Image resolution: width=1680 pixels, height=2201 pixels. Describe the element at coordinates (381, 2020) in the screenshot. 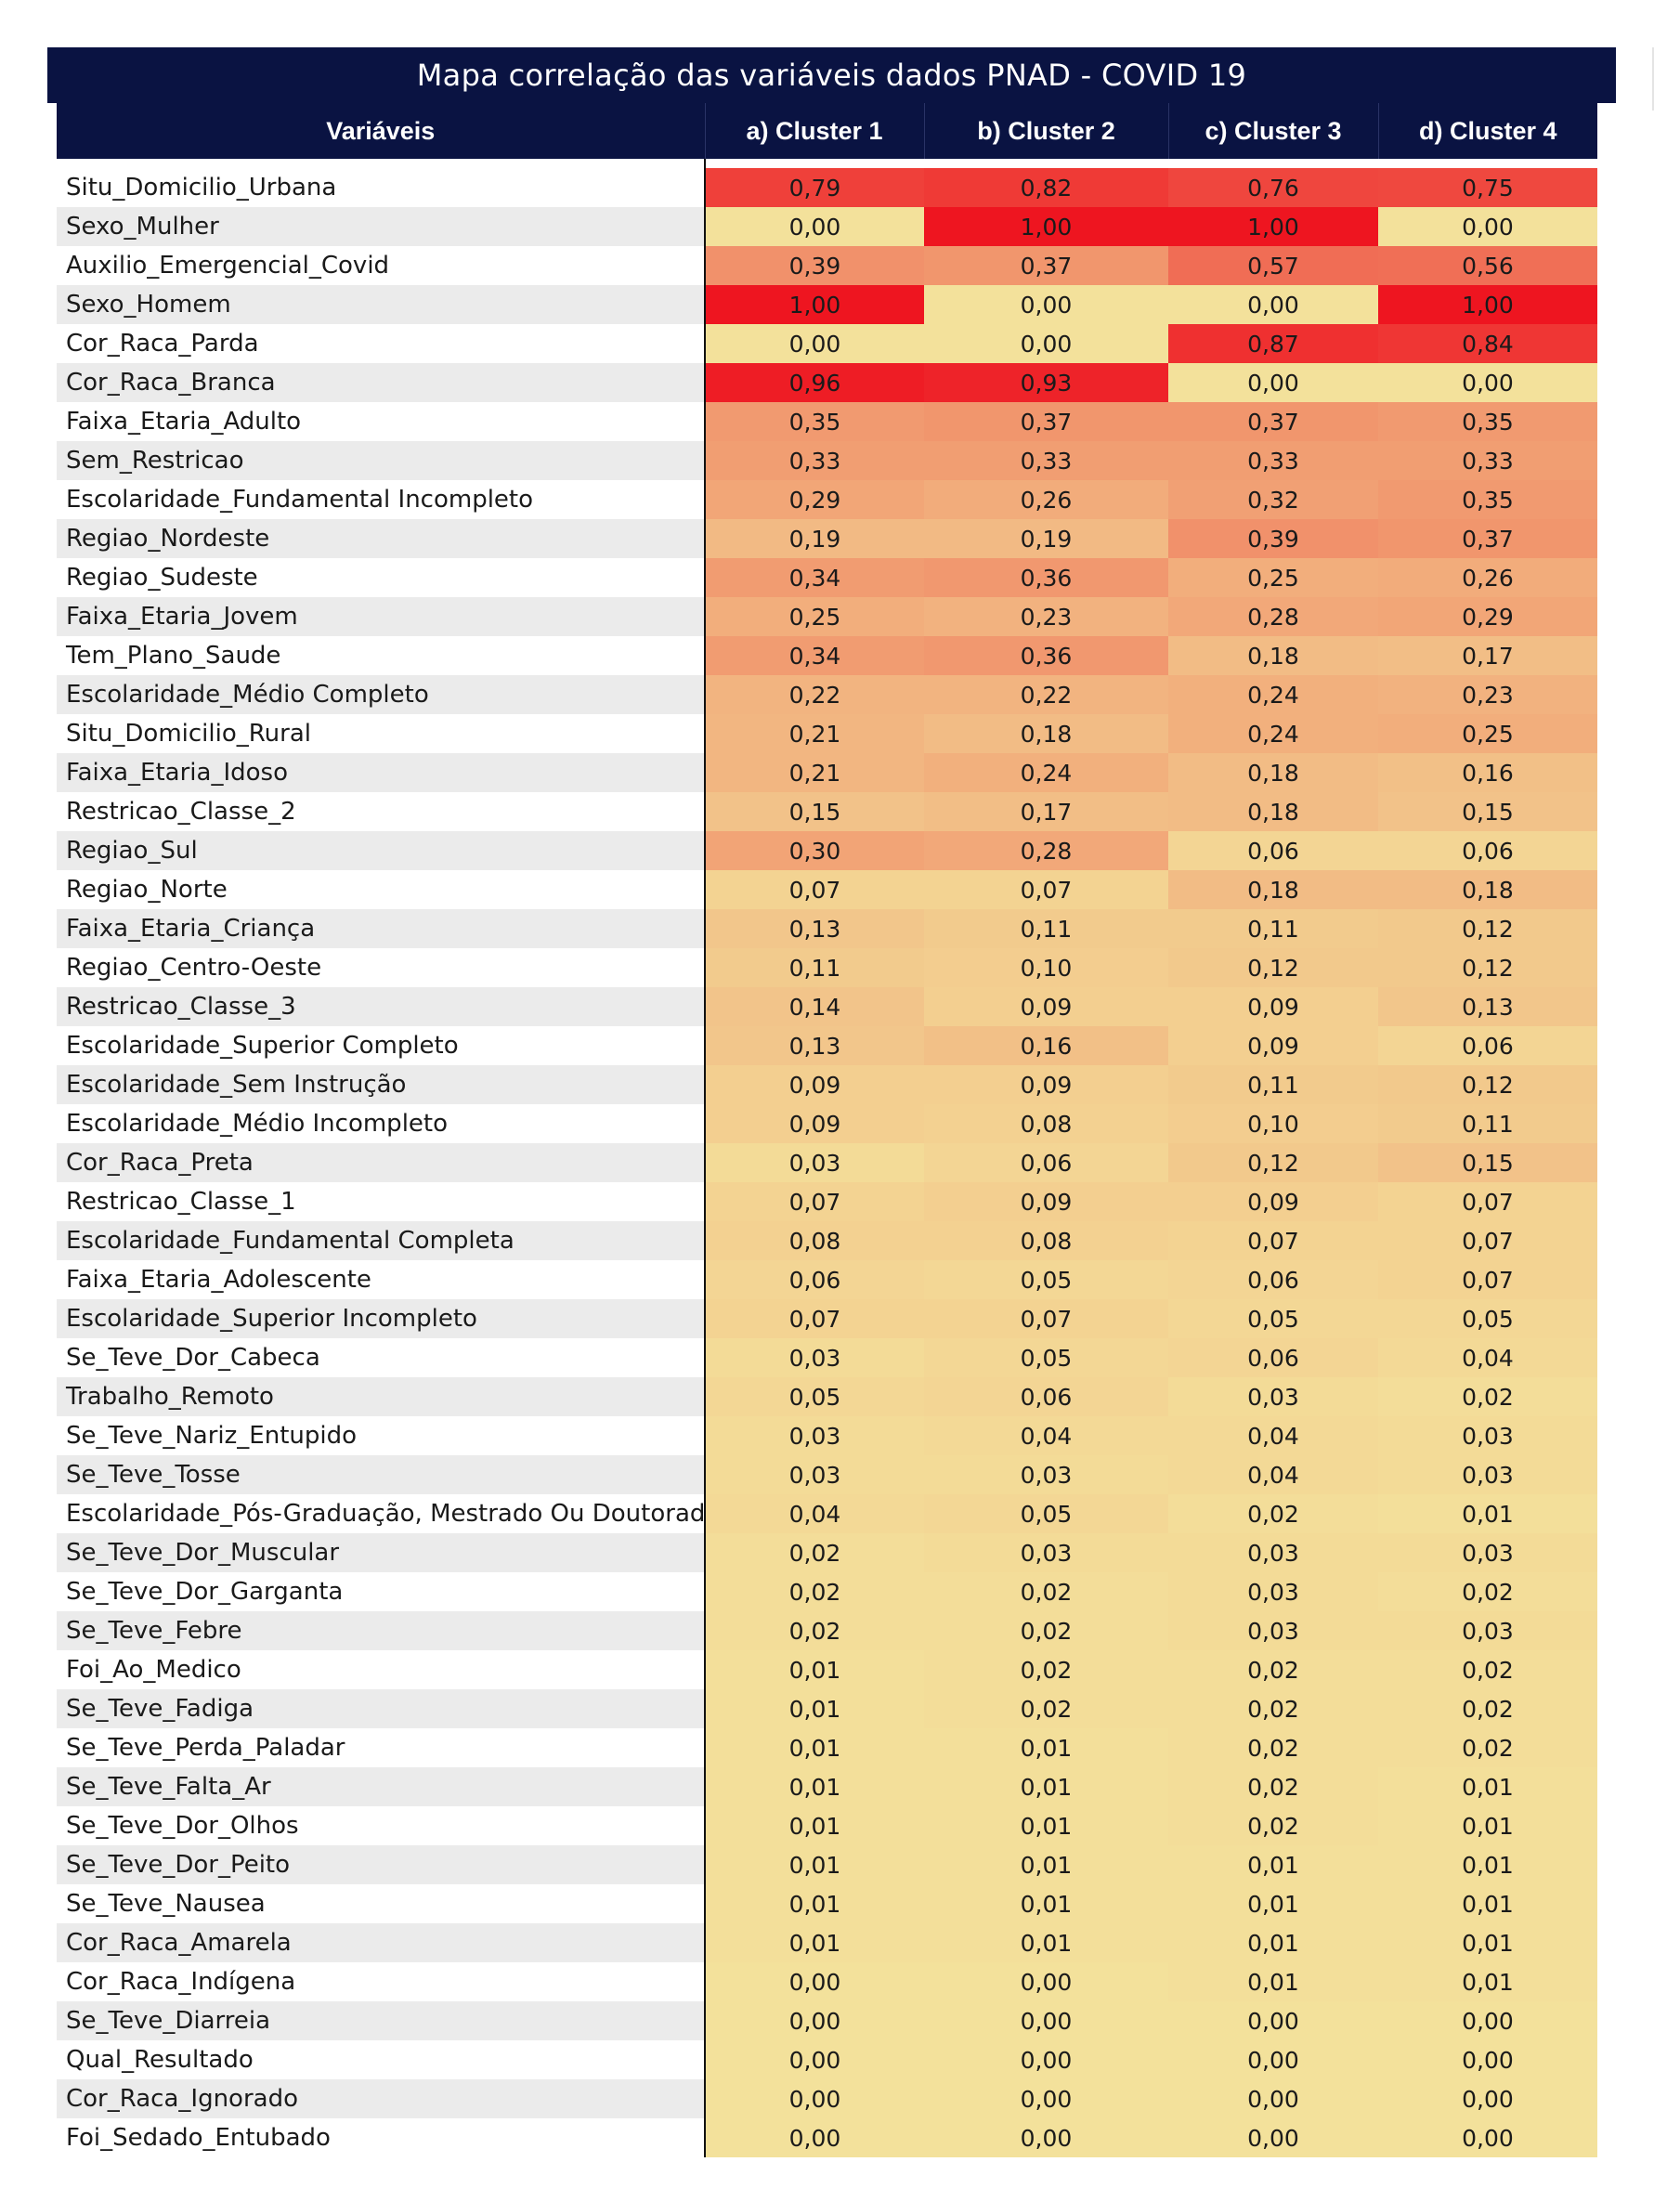

I see `variable-label: Se_Teve_Diarreia` at that location.